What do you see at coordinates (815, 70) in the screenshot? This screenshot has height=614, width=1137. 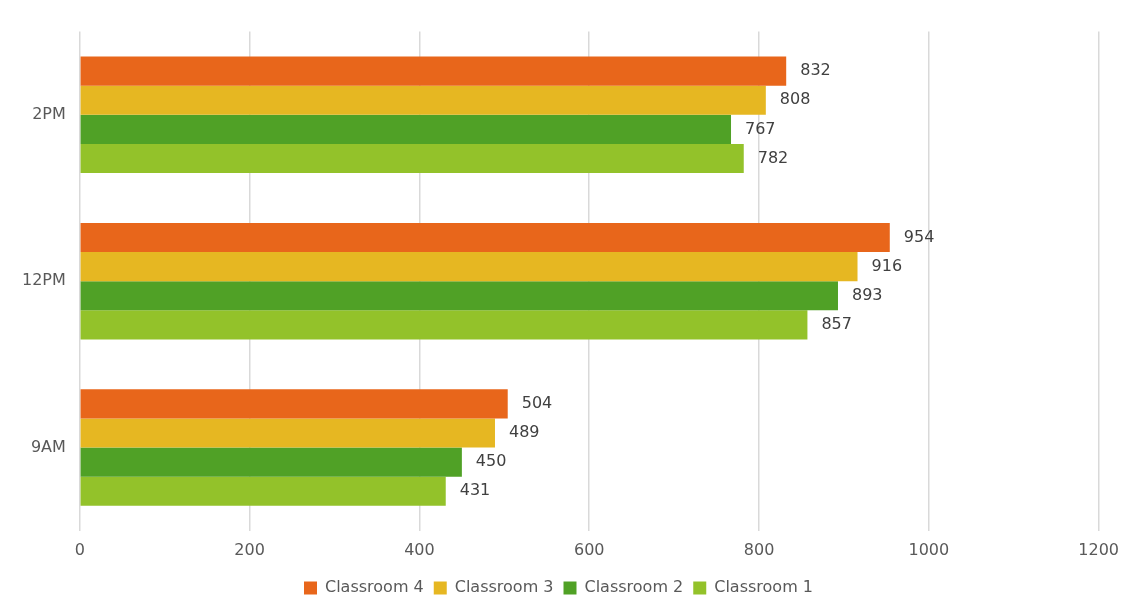 I see `data-label: 832` at bounding box center [815, 70].